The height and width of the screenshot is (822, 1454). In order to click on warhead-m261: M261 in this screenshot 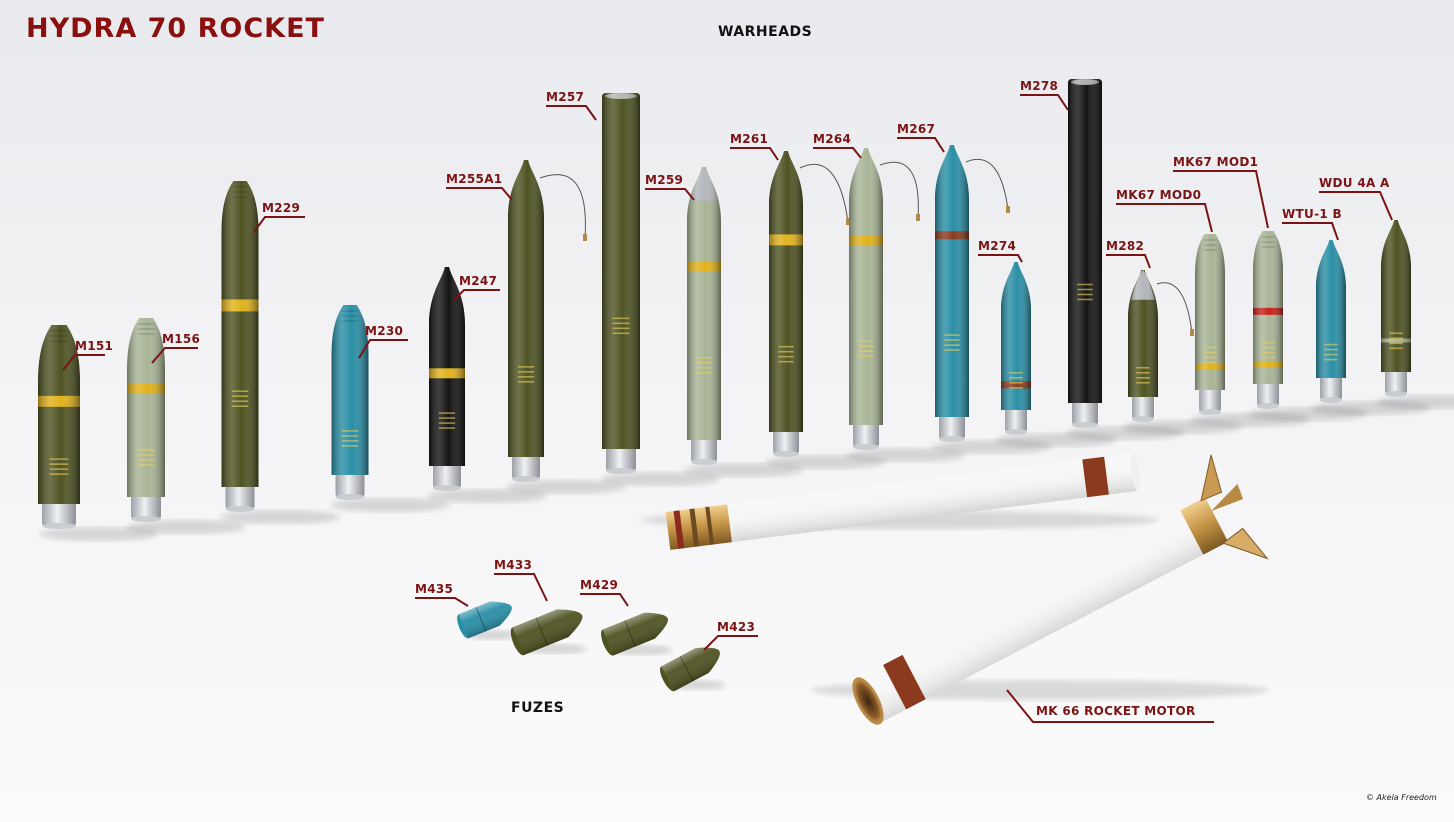, I will do `click(808, 300)`.